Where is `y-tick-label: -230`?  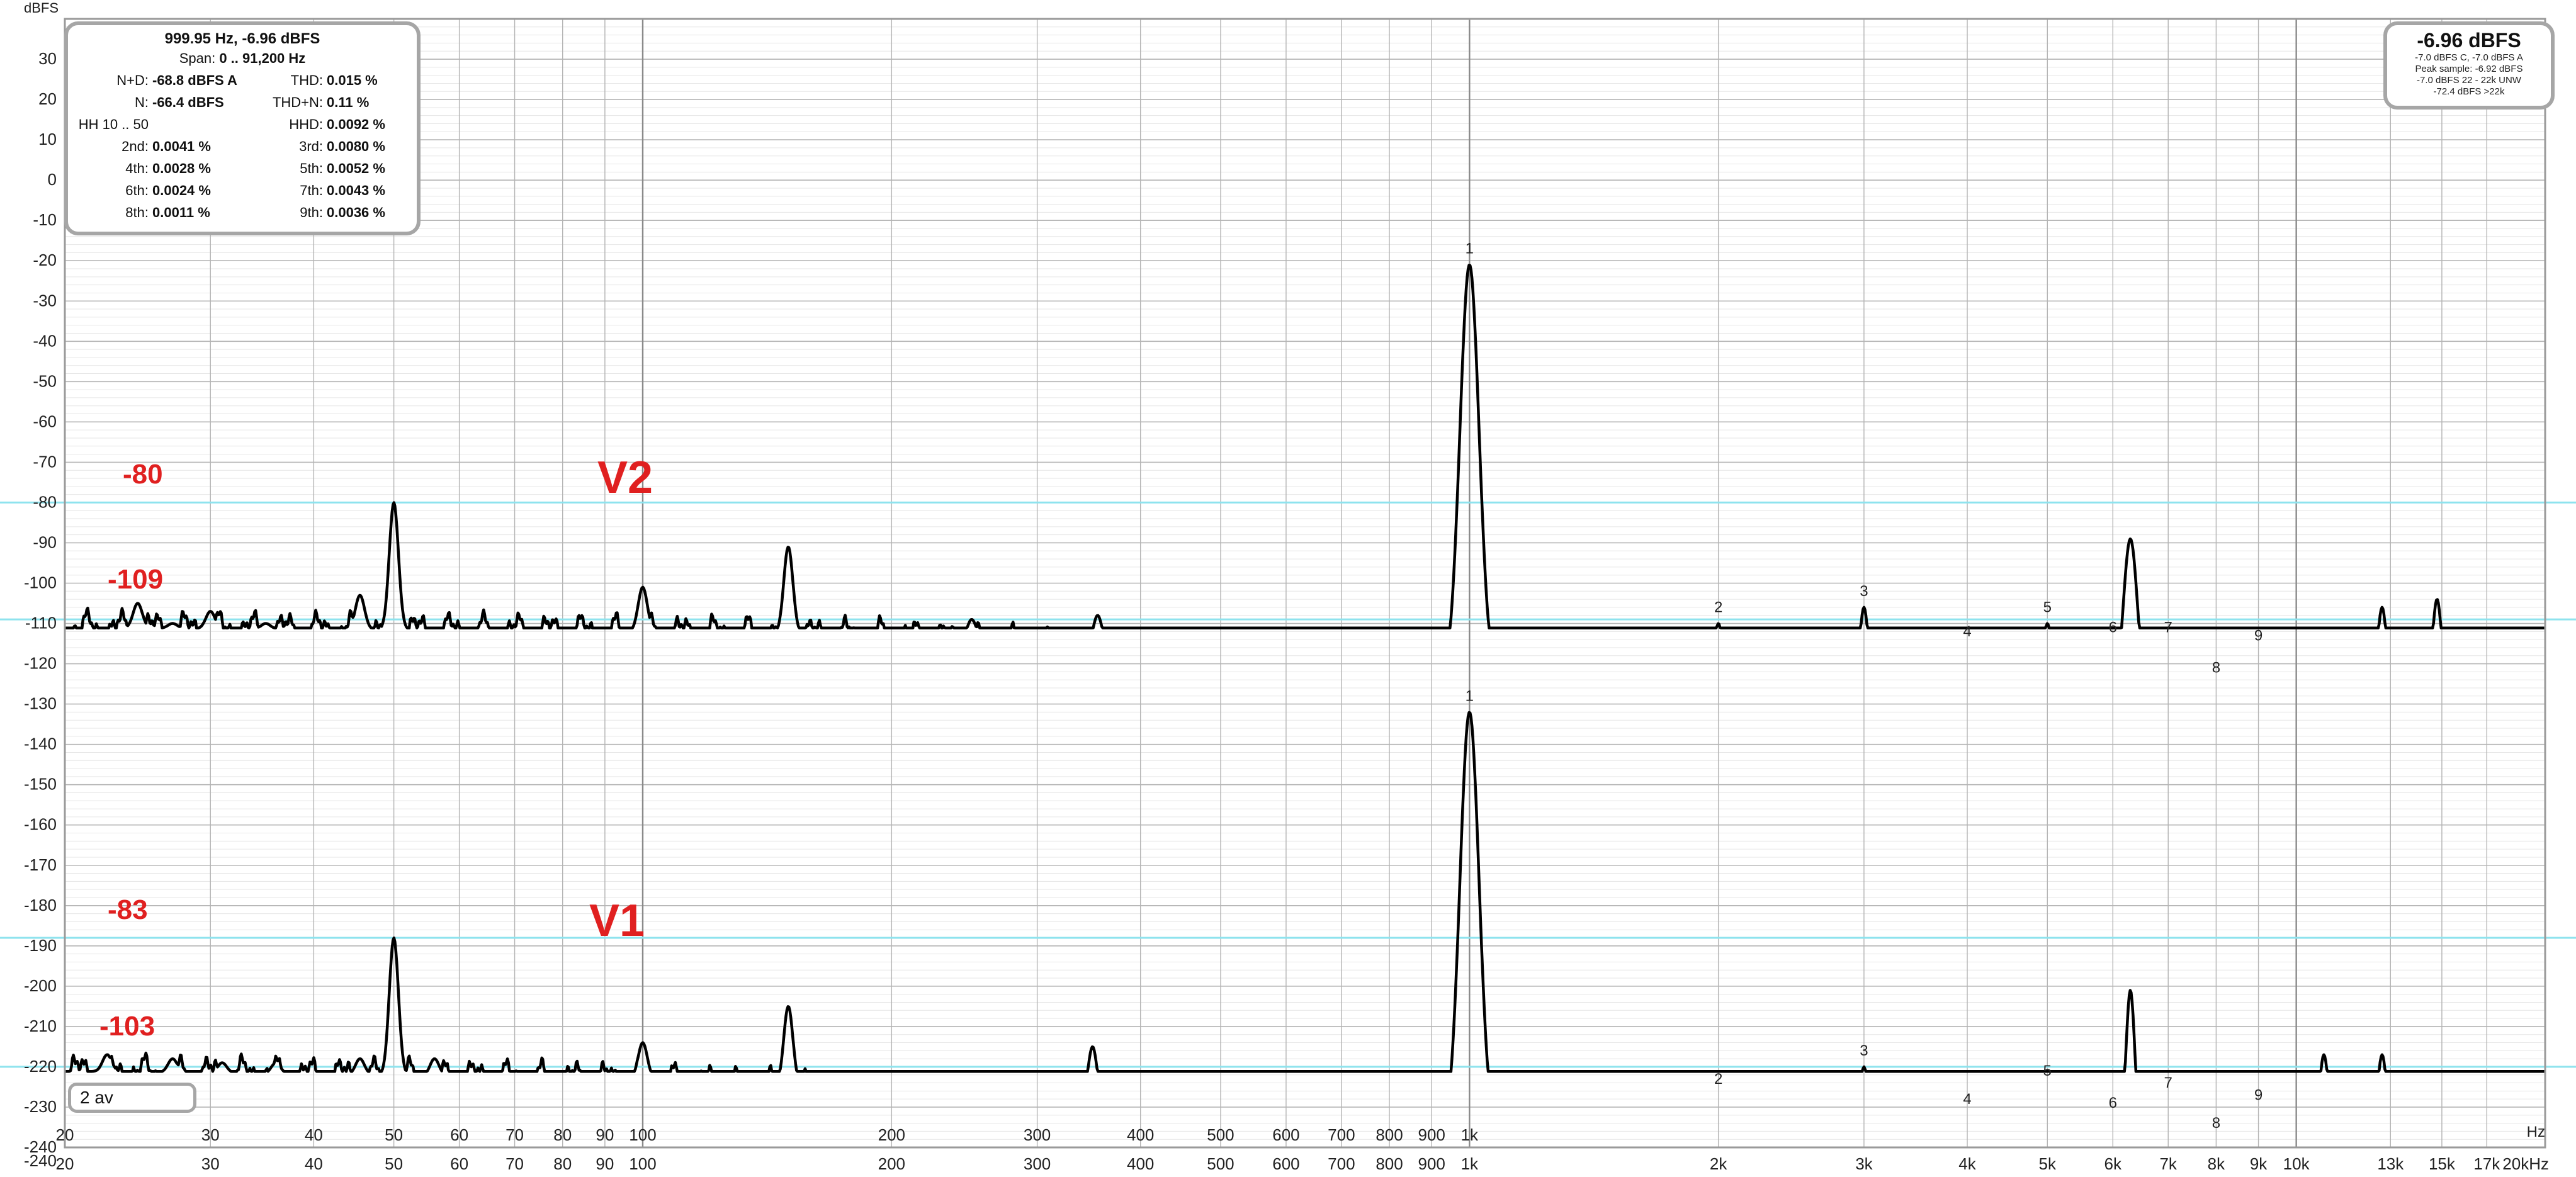
y-tick-label: -230 is located at coordinates (40, 1106).